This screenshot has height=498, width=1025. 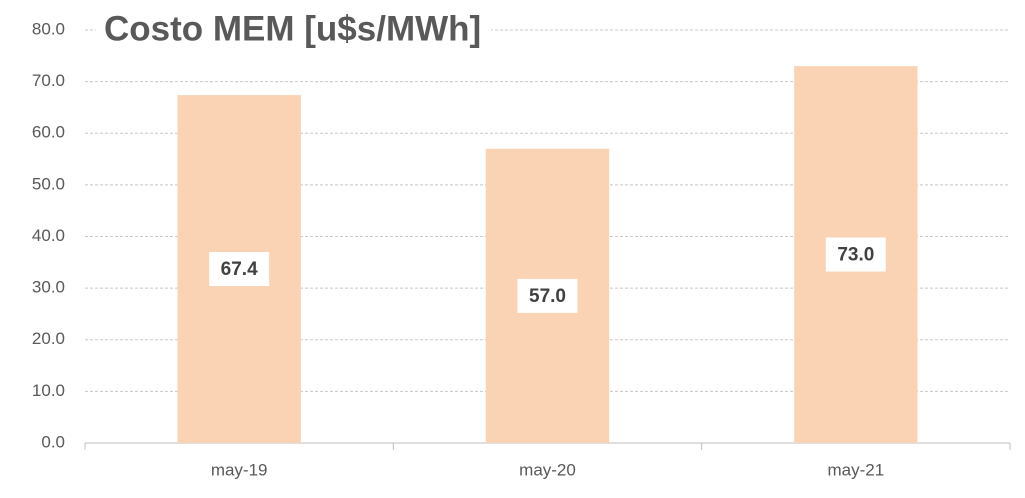 I want to click on data-label: 67.4, so click(x=239, y=269).